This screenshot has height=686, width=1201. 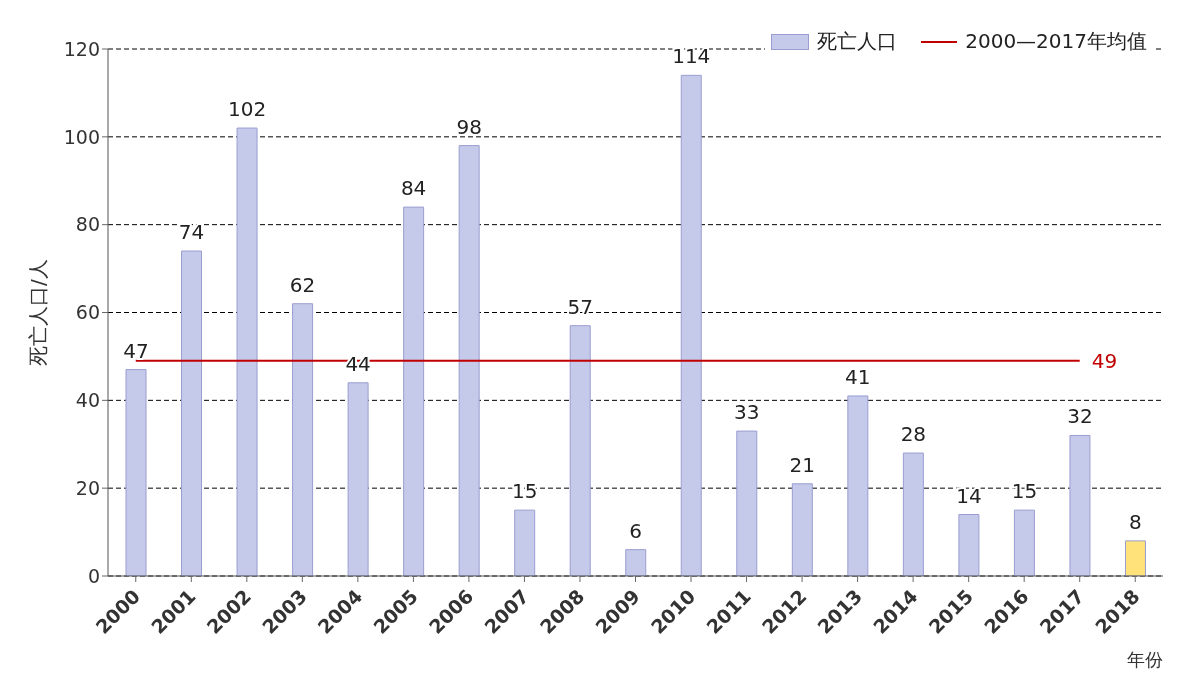 I want to click on y-tick-label: 100, so click(x=81, y=136).